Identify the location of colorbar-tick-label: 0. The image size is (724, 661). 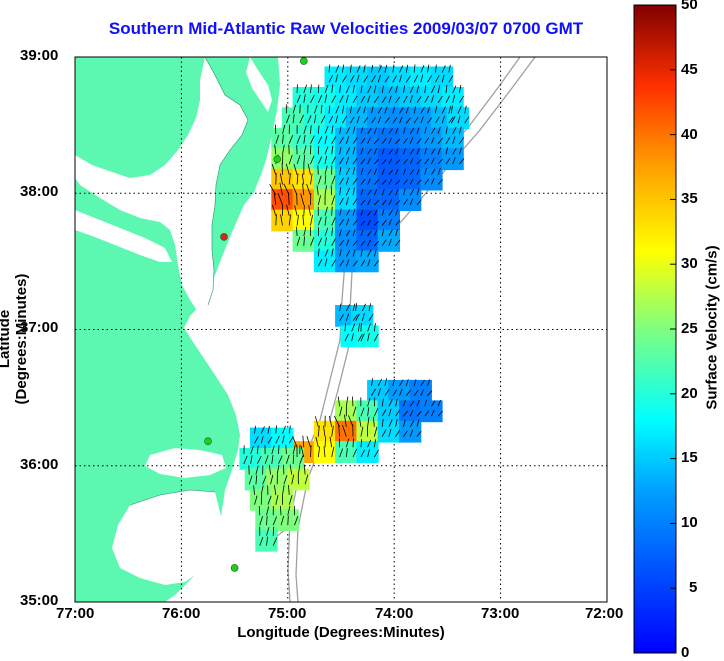
(685, 652).